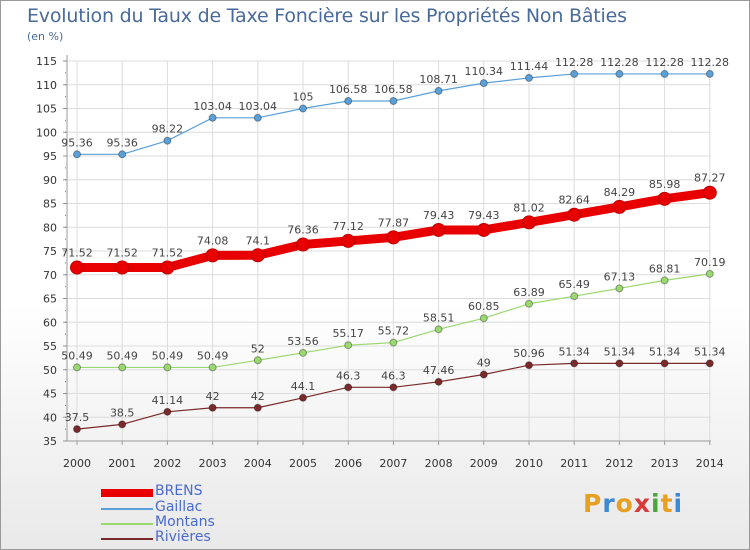 The height and width of the screenshot is (550, 750). Describe the element at coordinates (185, 522) in the screenshot. I see `legend-label: Montans` at that location.